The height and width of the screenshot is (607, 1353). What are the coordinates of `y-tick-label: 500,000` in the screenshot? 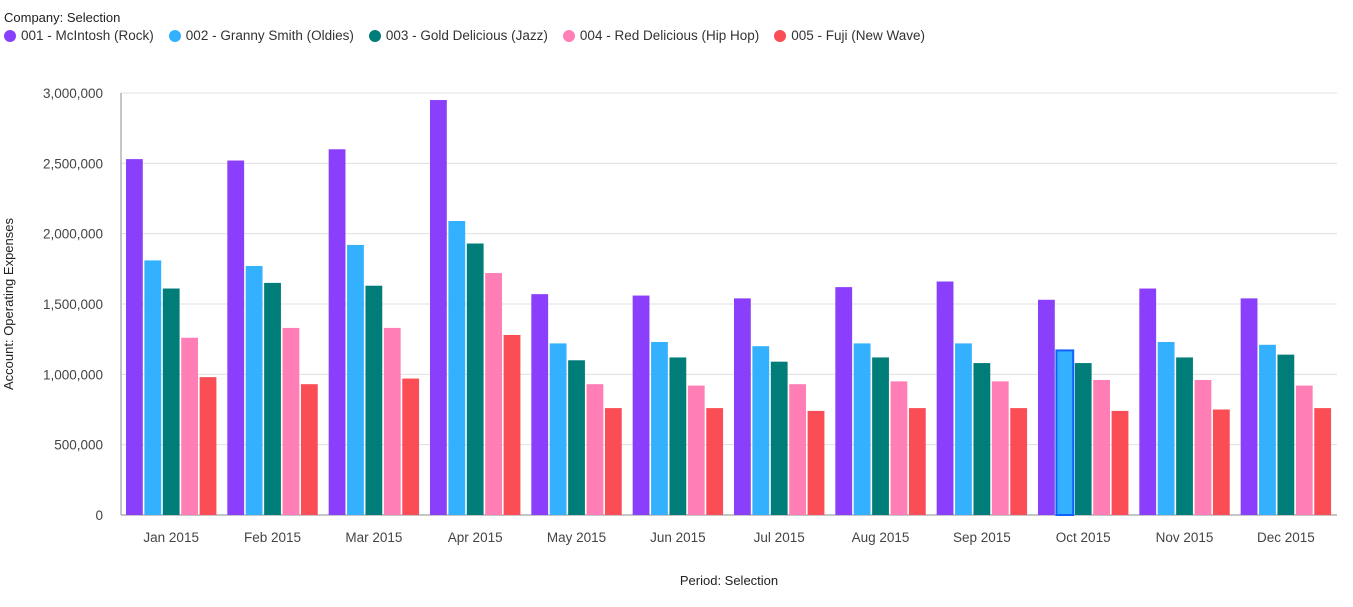 It's located at (78, 445).